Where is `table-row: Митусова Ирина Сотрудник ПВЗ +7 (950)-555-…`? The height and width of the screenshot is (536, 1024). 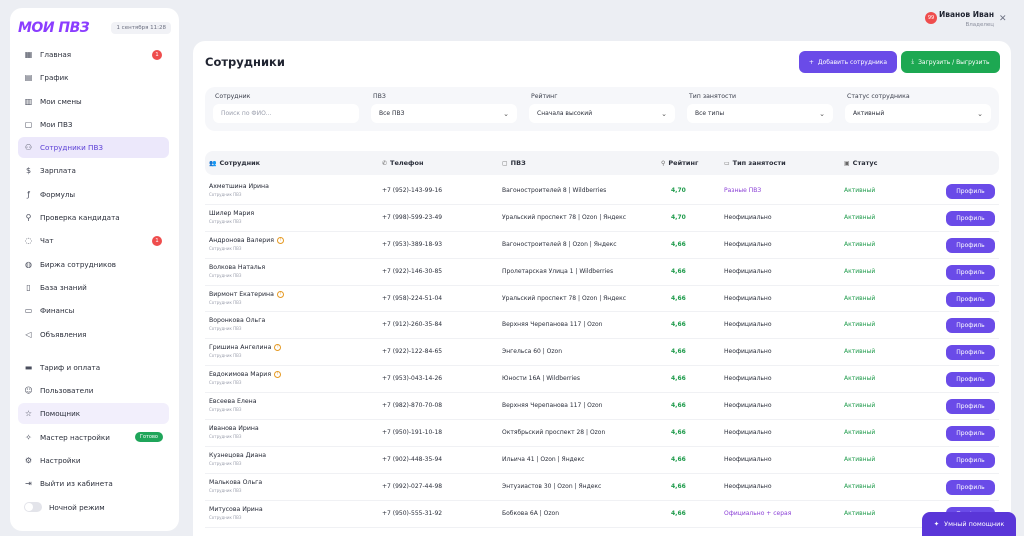 table-row: Митусова Ирина Сотрудник ПВЗ +7 (950)-555-… is located at coordinates (602, 514).